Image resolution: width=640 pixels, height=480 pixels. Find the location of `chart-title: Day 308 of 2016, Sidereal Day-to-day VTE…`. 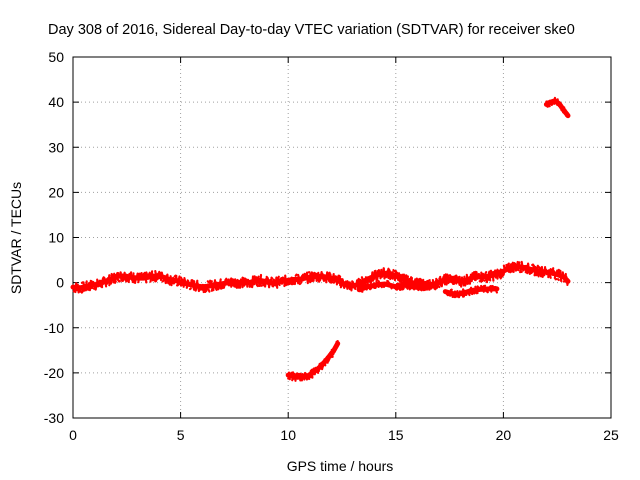

chart-title: Day 308 of 2016, Sidereal Day-to-day VTE… is located at coordinates (311, 30).